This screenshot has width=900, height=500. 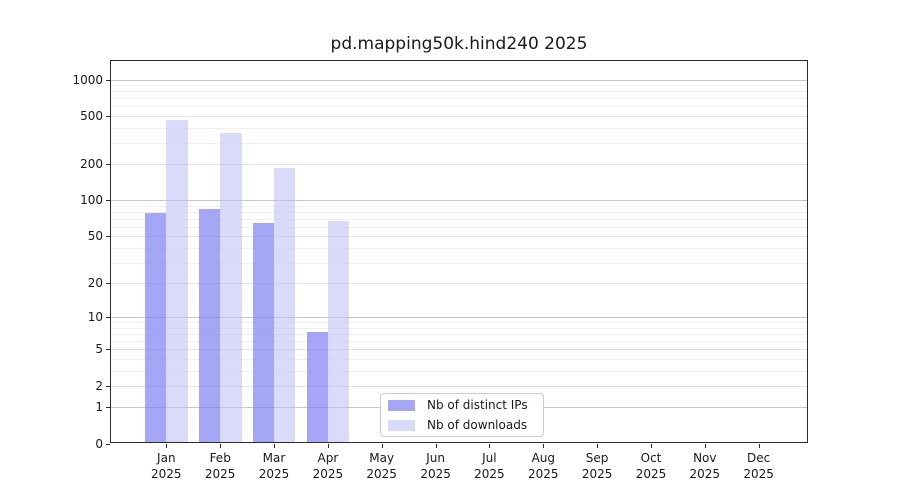 What do you see at coordinates (166, 466) in the screenshot?
I see `x-tick-label-jan: Jan 2025` at bounding box center [166, 466].